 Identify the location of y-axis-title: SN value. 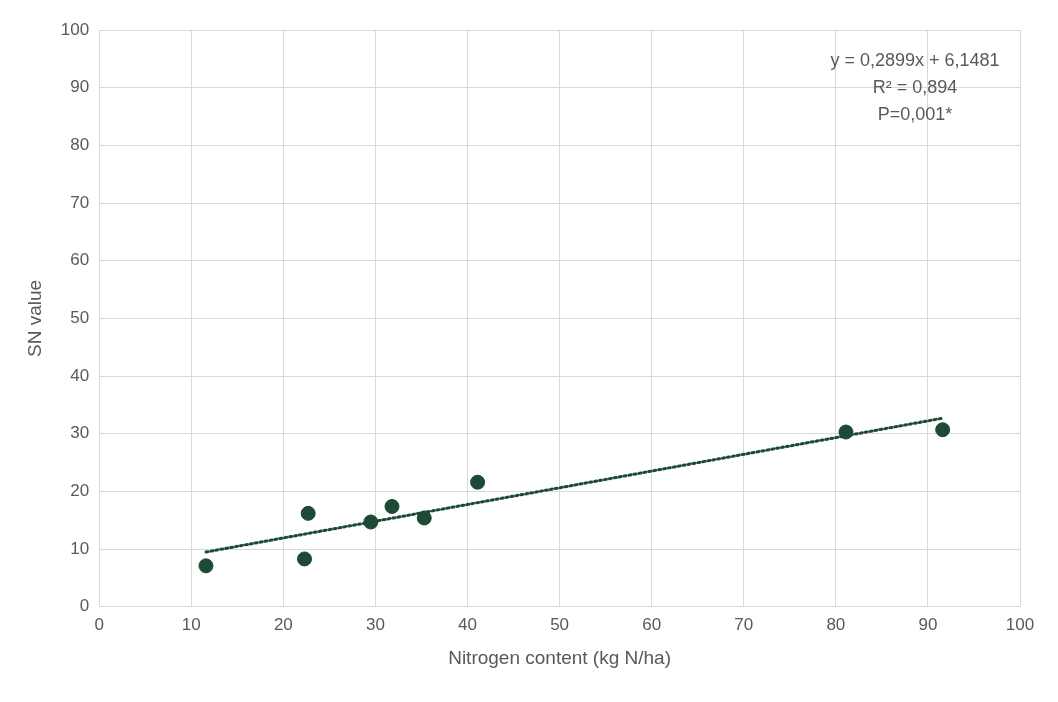
(34, 318).